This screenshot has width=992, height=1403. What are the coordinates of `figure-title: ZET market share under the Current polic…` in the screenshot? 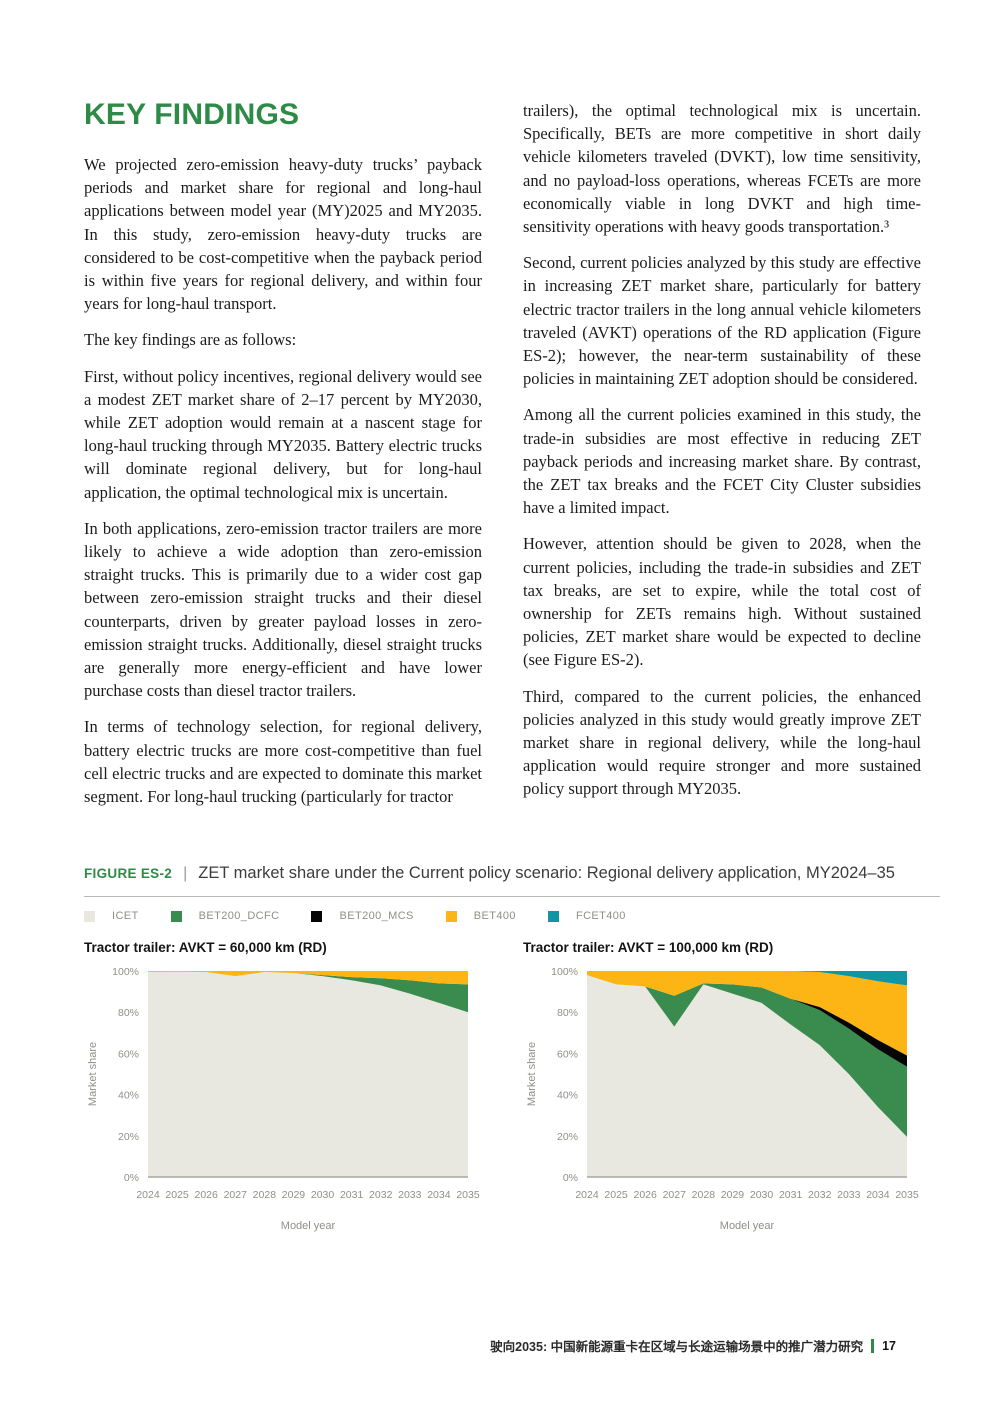 It's located at (546, 873).